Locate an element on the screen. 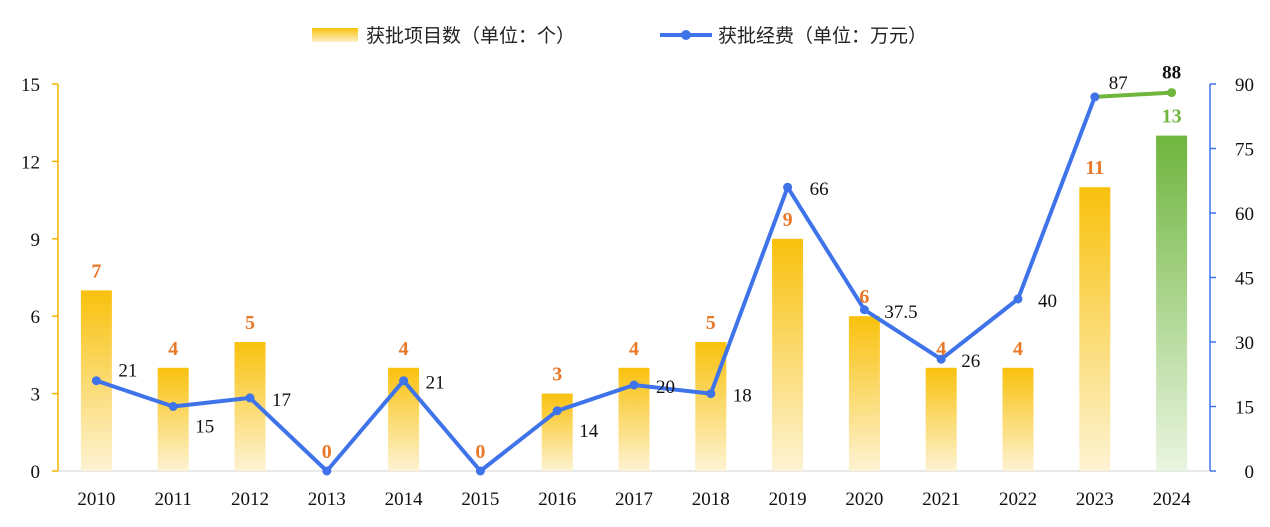 The height and width of the screenshot is (527, 1270). x-tick-label: 2016 is located at coordinates (557, 499).